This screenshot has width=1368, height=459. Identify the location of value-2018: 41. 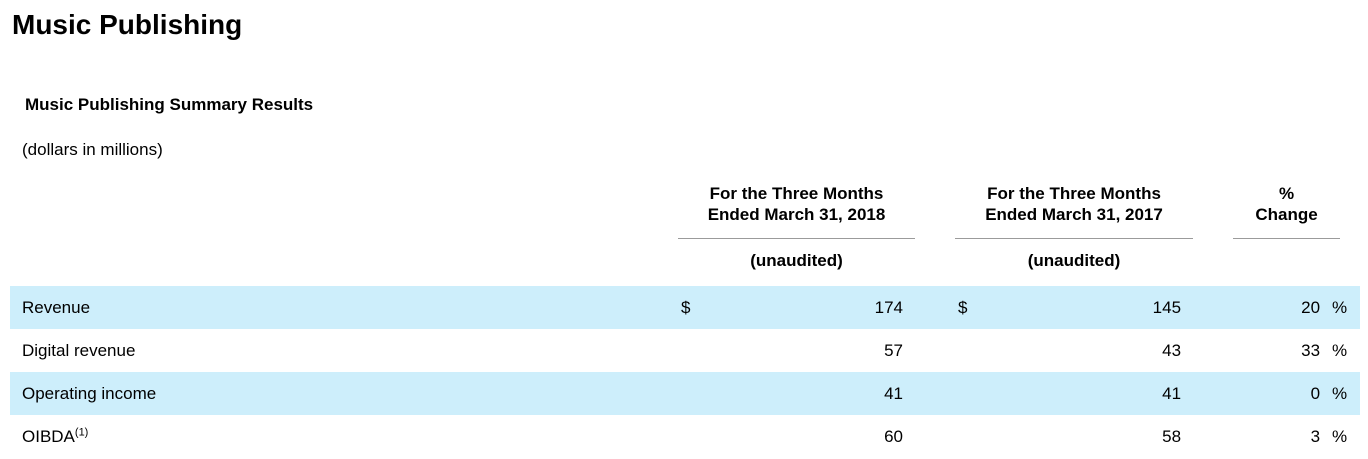
(894, 393).